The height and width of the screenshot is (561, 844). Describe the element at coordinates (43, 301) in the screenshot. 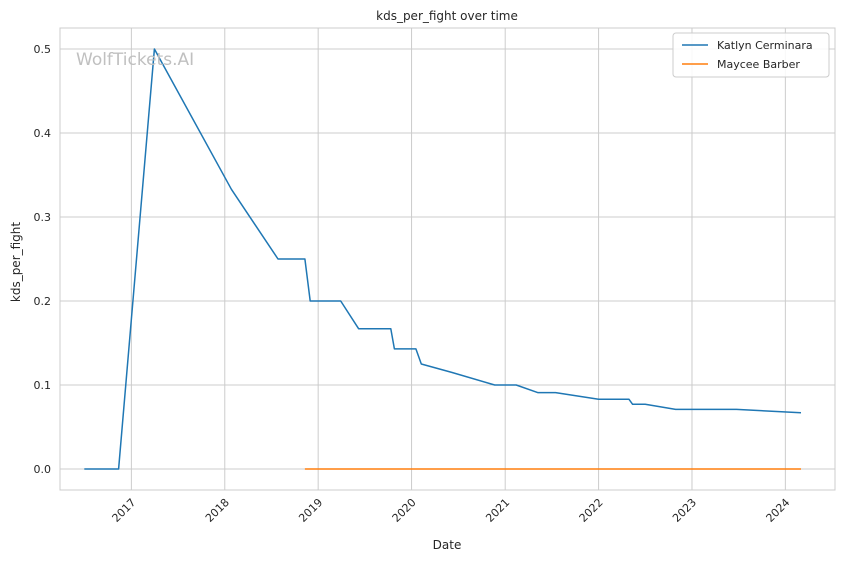

I see `y-tick-label: 0.2` at that location.